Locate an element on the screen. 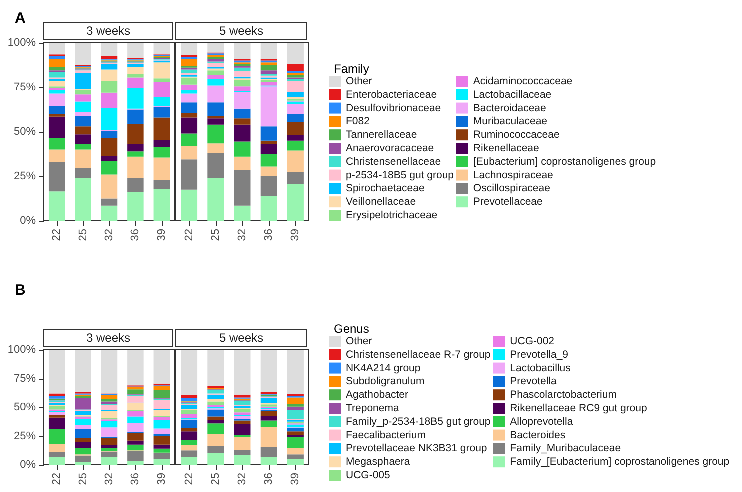  legend-title: Family is located at coordinates (352, 69).